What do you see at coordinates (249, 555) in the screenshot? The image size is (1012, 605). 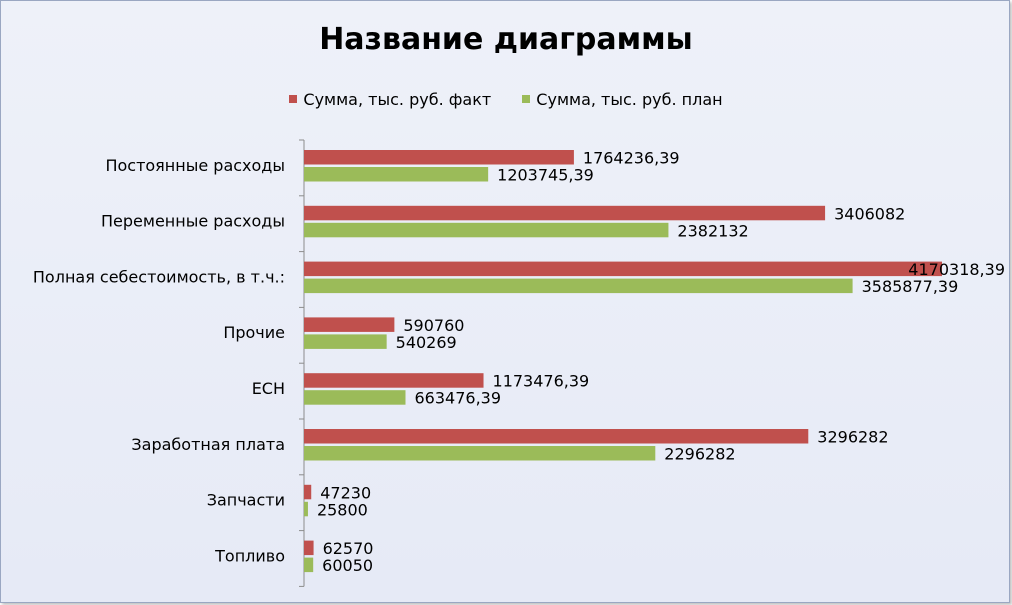 I see `category-label: Топливо` at bounding box center [249, 555].